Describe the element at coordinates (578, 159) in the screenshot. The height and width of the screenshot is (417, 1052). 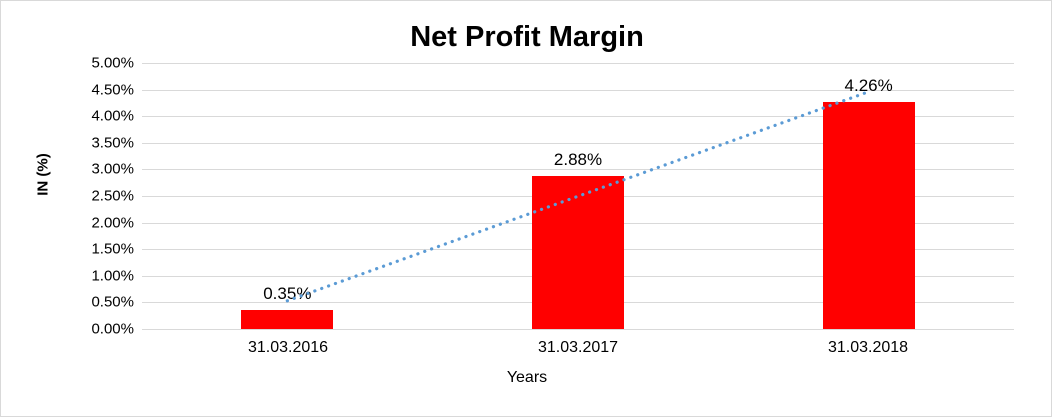
I see `bar-value-label: 2.88%` at that location.